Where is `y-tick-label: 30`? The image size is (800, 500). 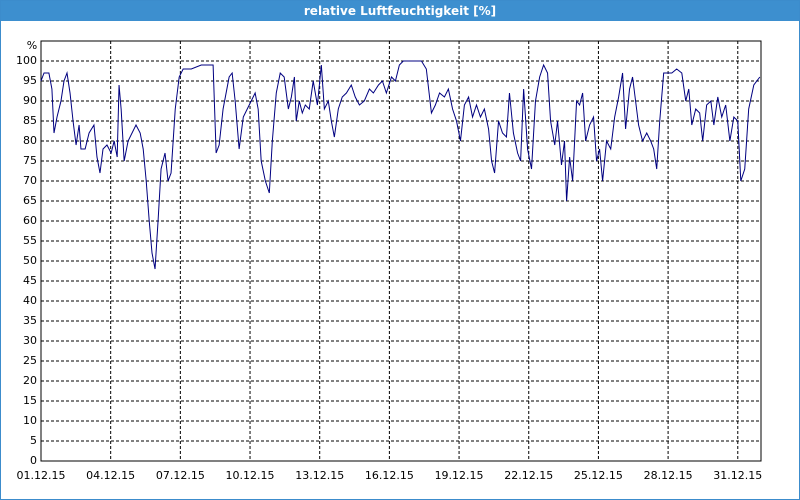
y-tick-label: 30 is located at coordinates (30, 340).